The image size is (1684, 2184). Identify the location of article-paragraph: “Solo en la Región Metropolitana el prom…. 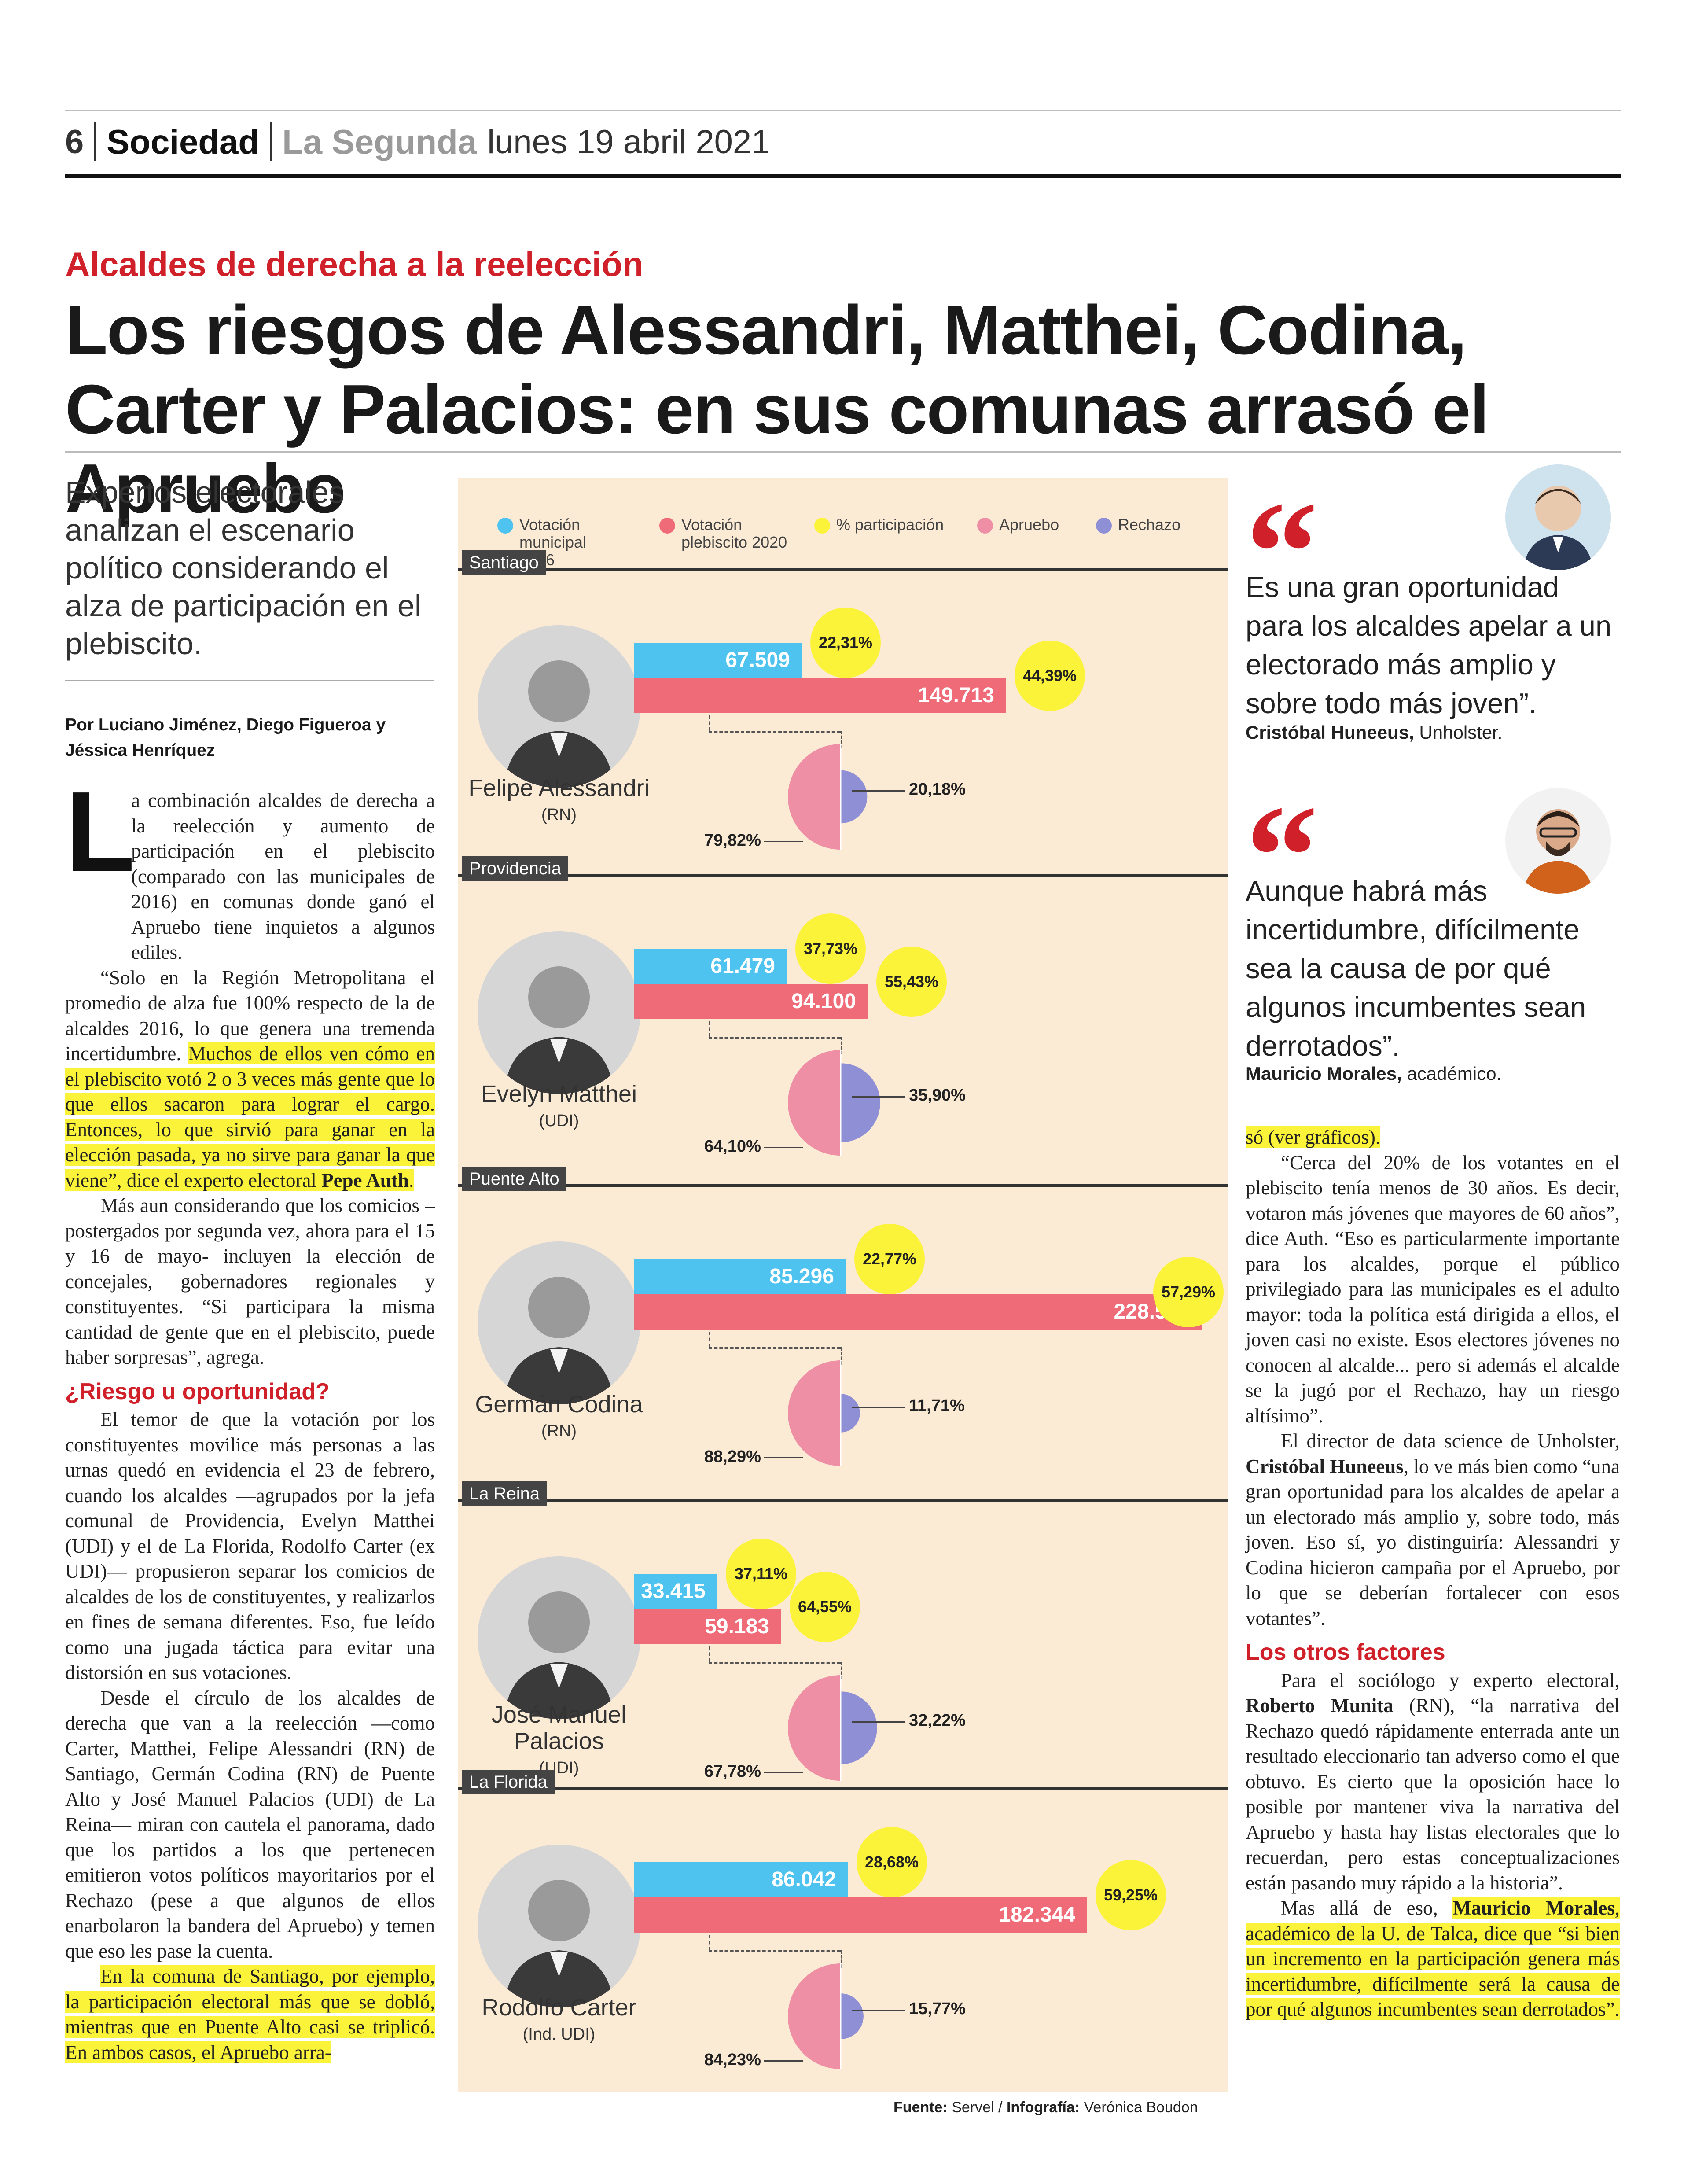
(250, 1079).